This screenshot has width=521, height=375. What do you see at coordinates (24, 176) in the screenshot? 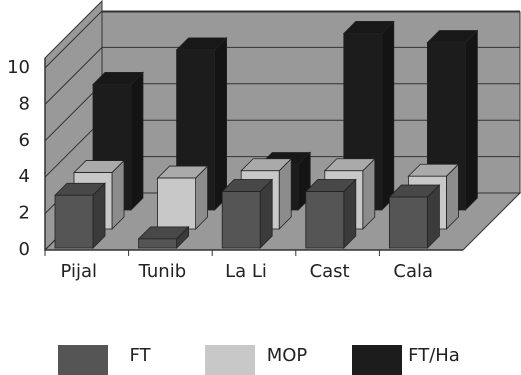
I see `y-tick-label: 4` at bounding box center [24, 176].